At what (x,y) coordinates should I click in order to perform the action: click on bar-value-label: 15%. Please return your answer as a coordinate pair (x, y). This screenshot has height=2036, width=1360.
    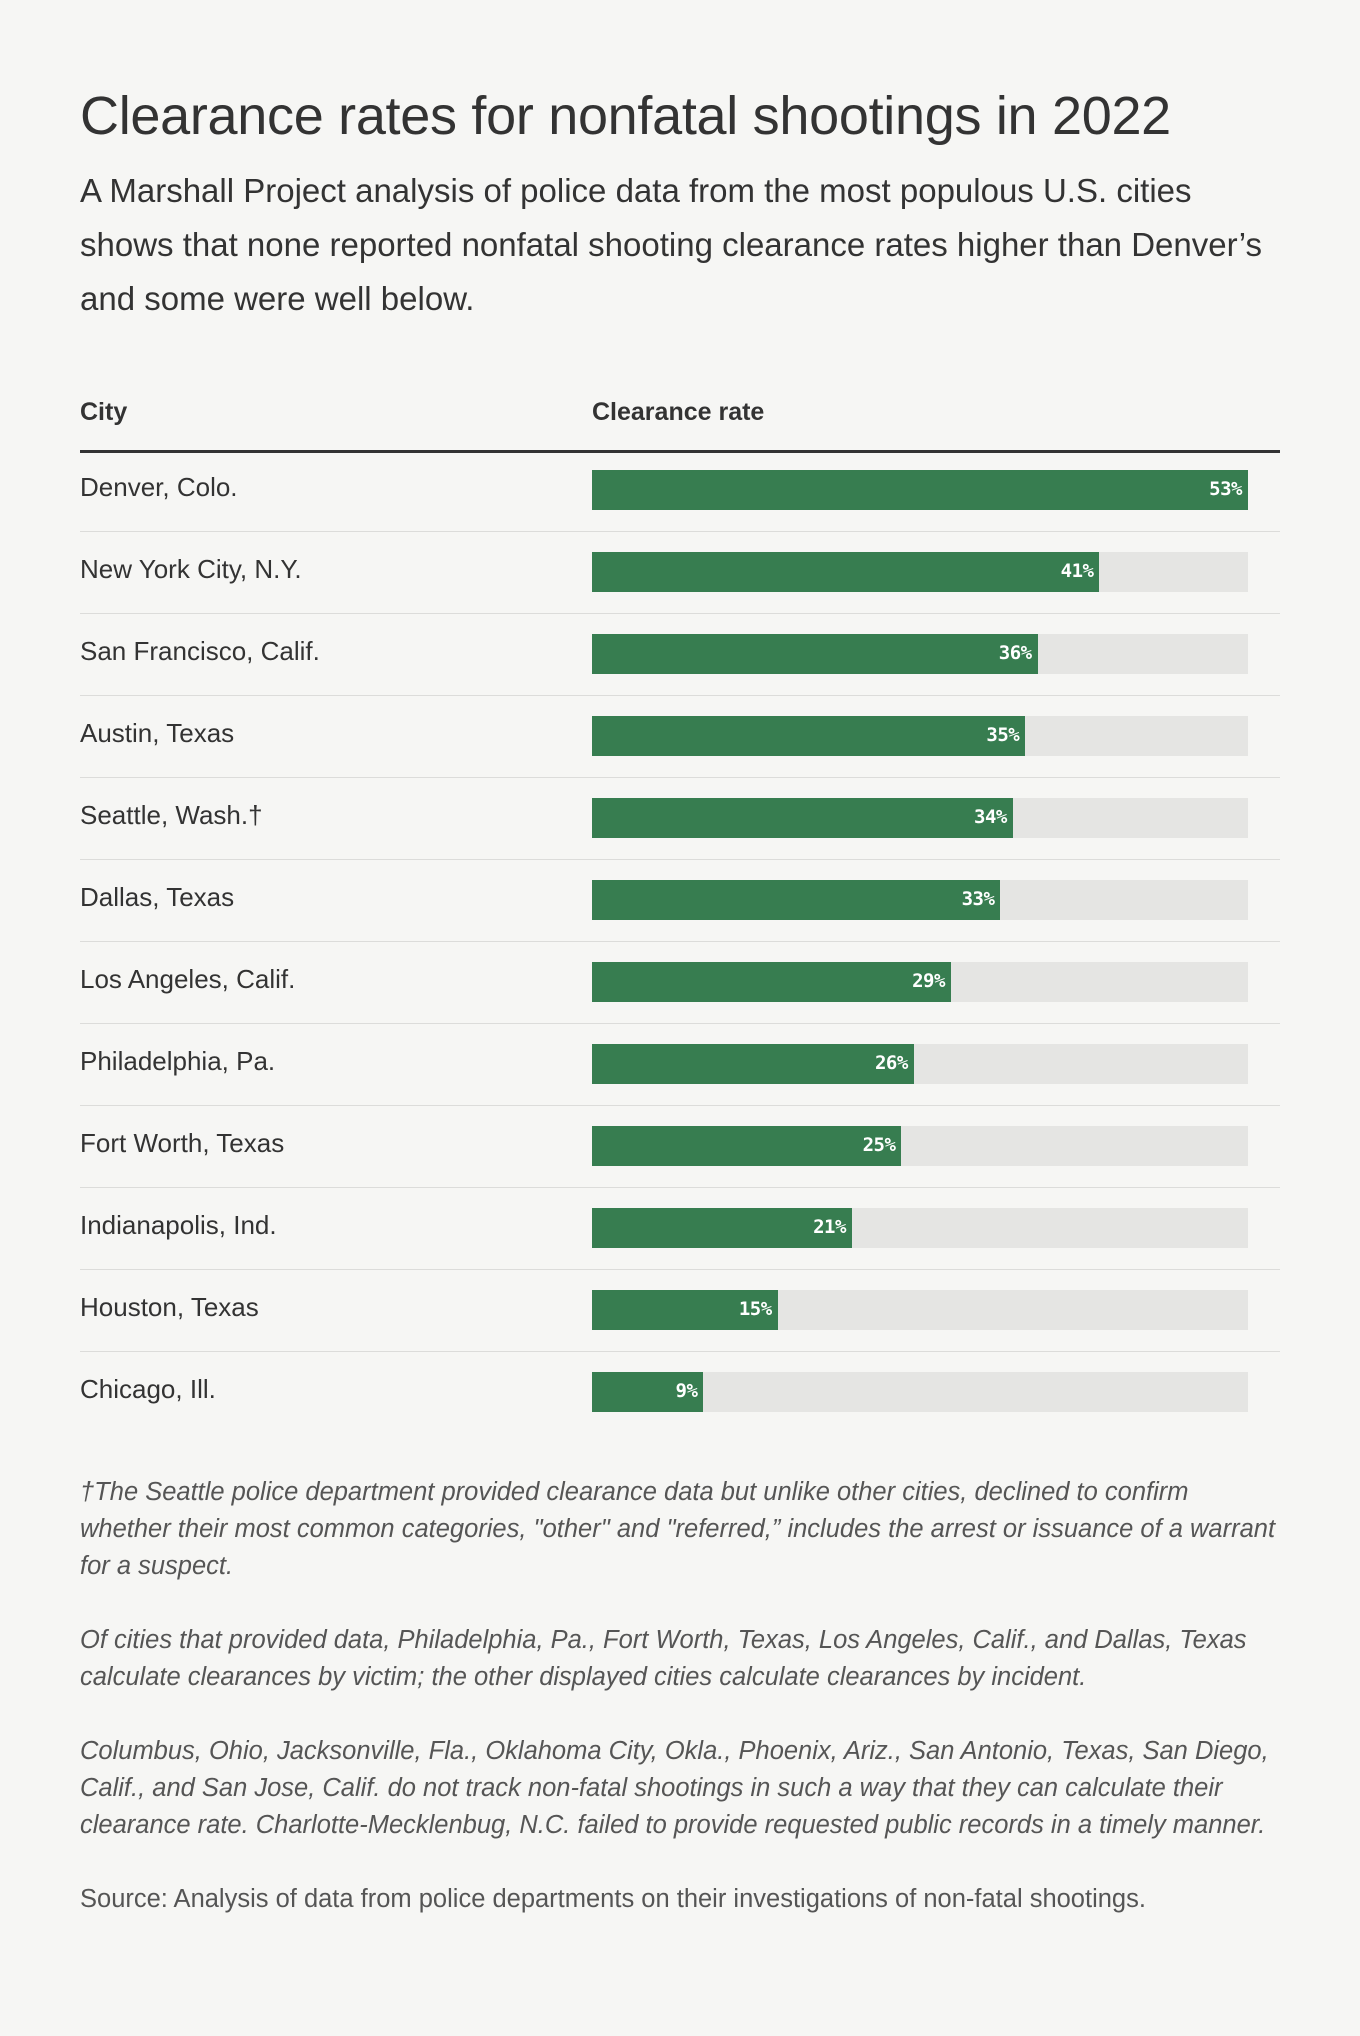
    Looking at the image, I should click on (755, 1309).